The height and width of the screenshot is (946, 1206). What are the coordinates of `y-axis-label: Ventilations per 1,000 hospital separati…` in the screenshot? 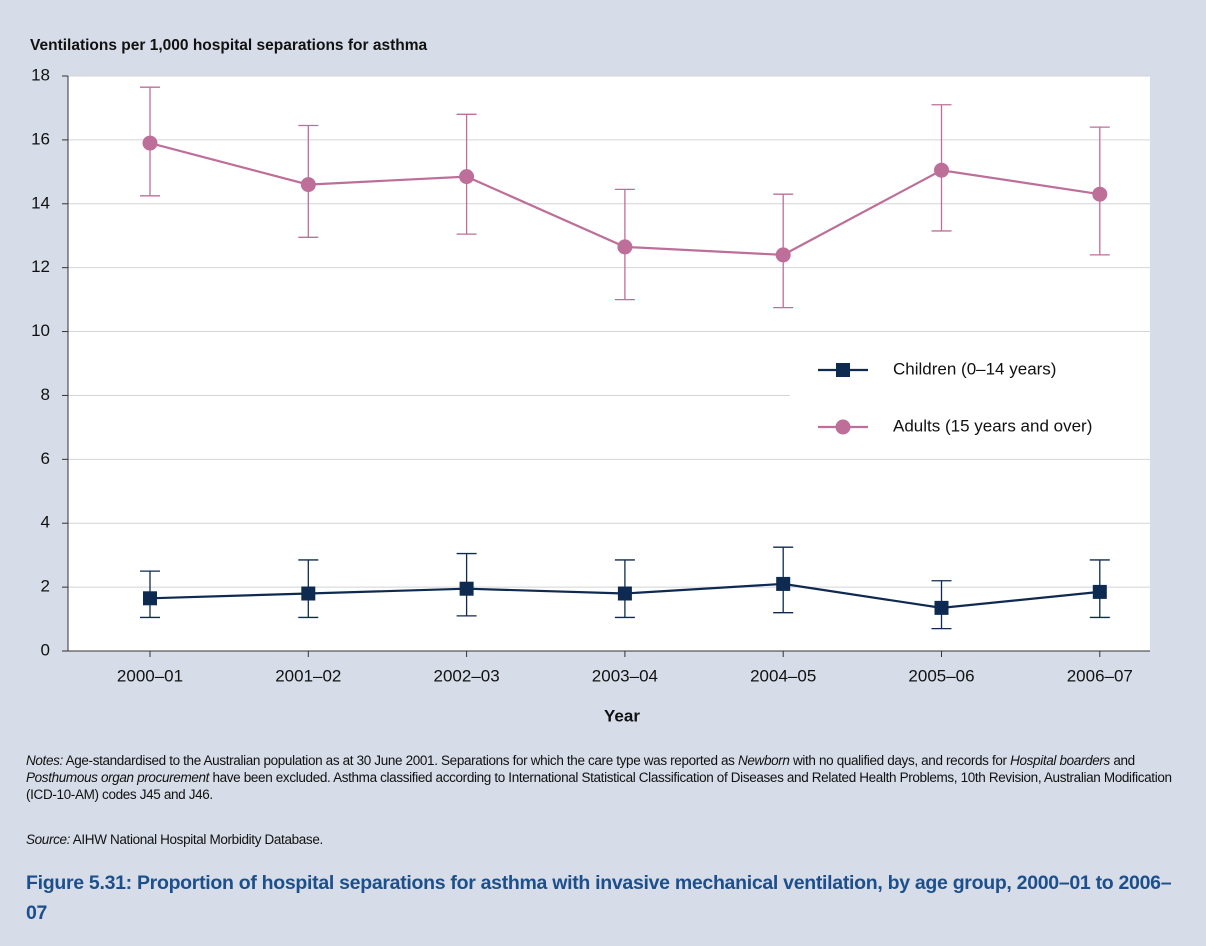 It's located at (228, 45).